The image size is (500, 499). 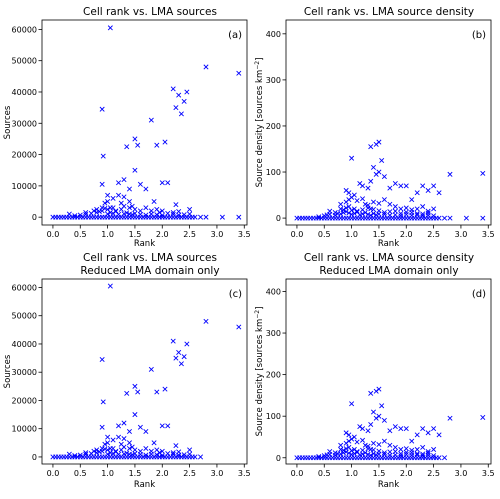 I want to click on y-tick-label: 20000, so click(x=24, y=155).